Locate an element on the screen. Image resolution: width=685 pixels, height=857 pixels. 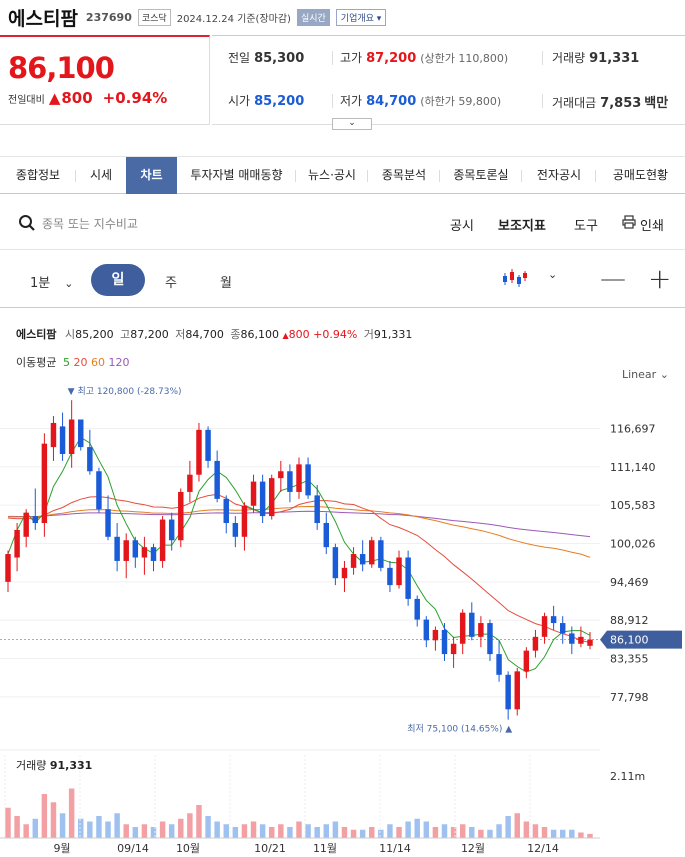
x-tick-label: 10월 is located at coordinates (188, 848).